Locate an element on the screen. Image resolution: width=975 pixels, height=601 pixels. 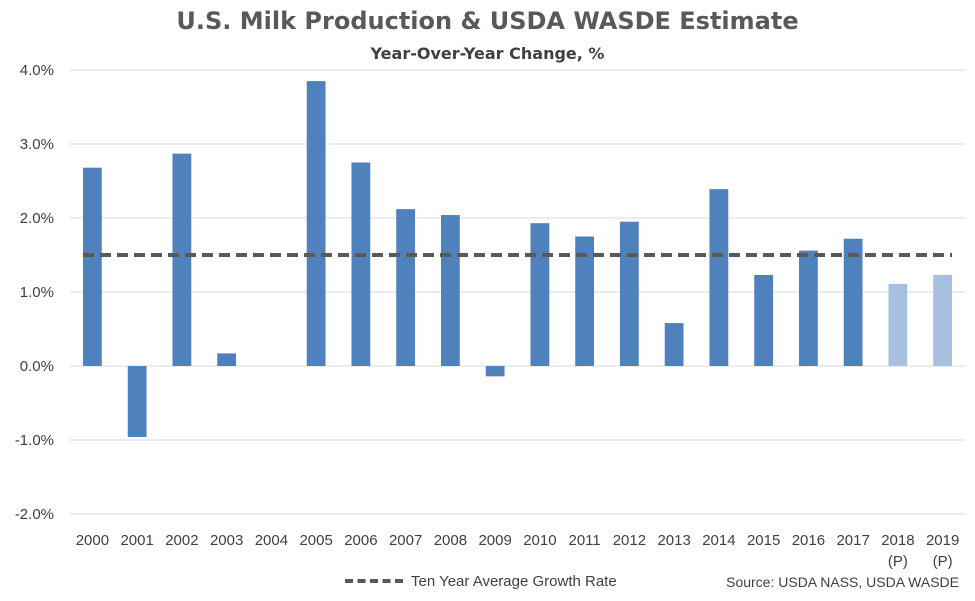
y-tick-label: 0.0% is located at coordinates (37, 366).